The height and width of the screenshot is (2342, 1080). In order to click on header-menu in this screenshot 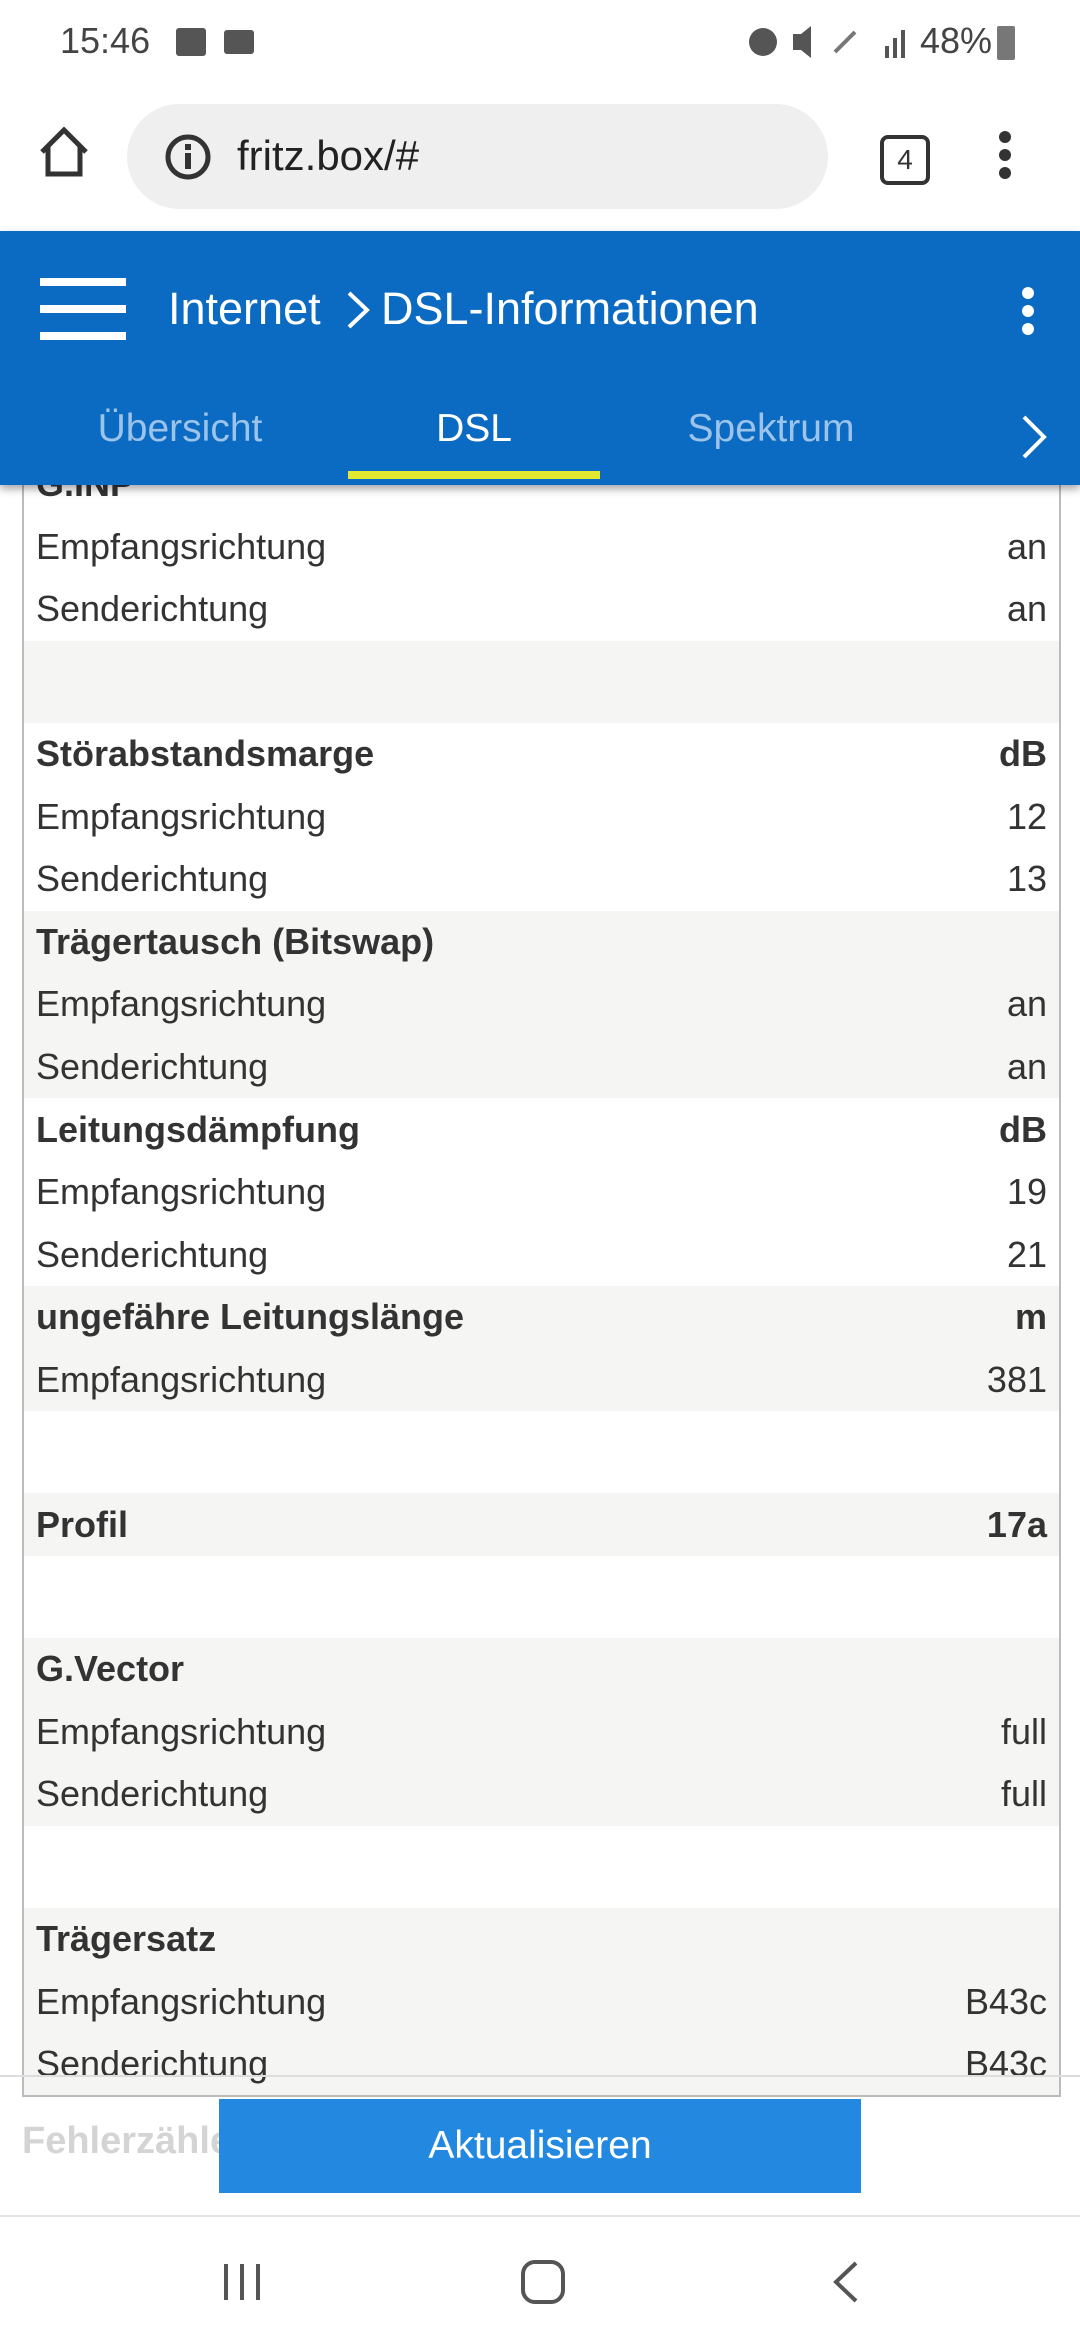, I will do `click(1028, 311)`.